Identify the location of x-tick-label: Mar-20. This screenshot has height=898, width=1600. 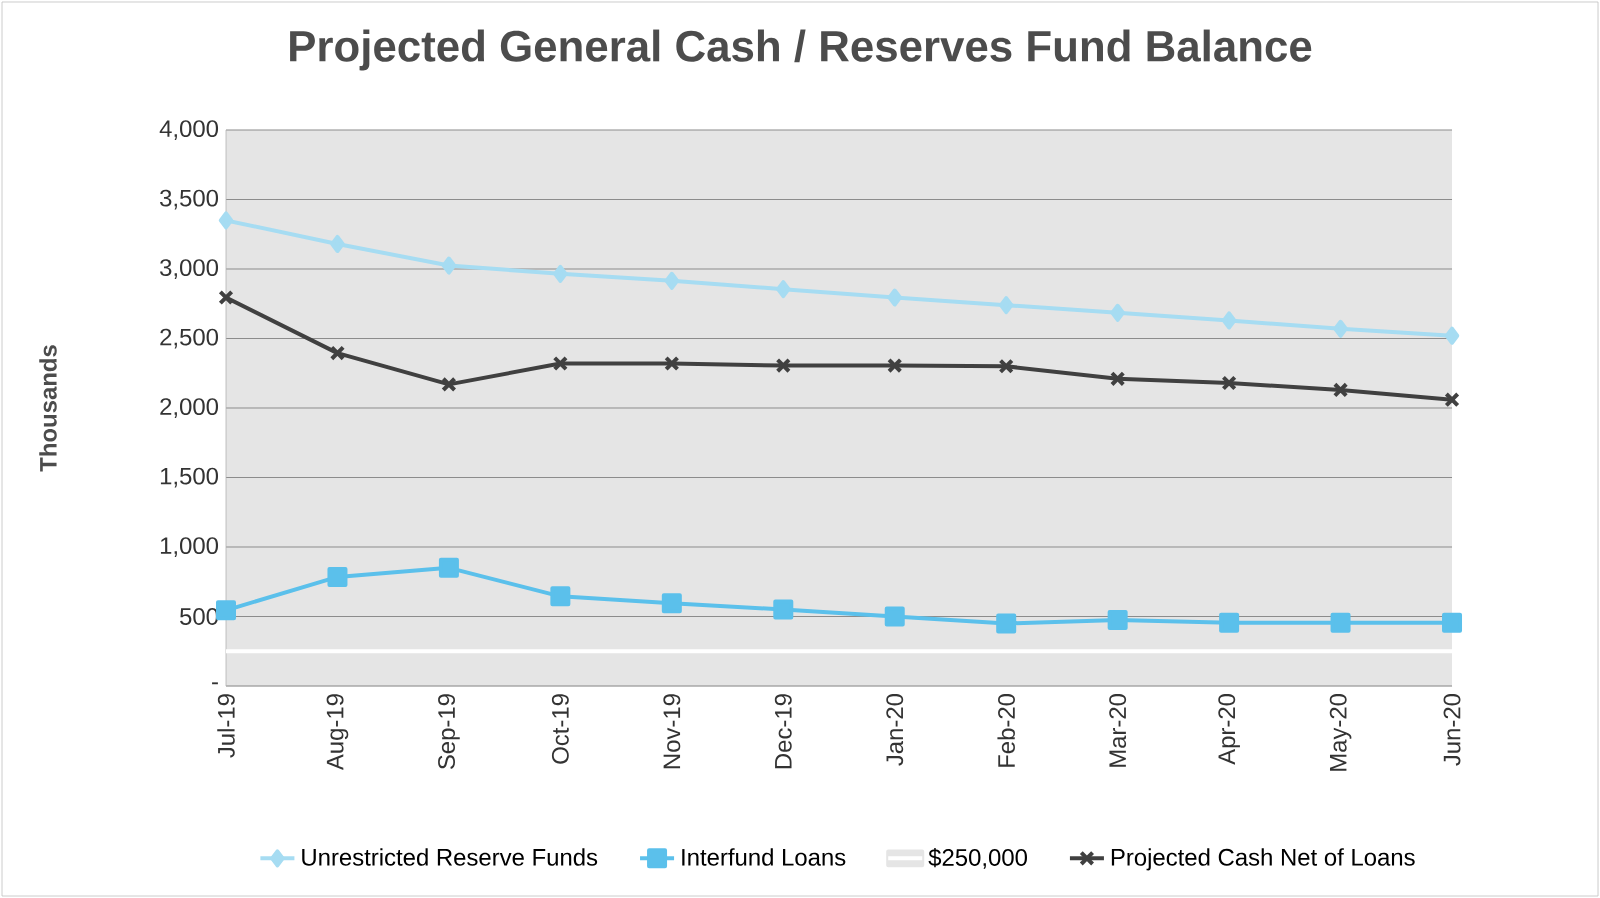
(1118, 730).